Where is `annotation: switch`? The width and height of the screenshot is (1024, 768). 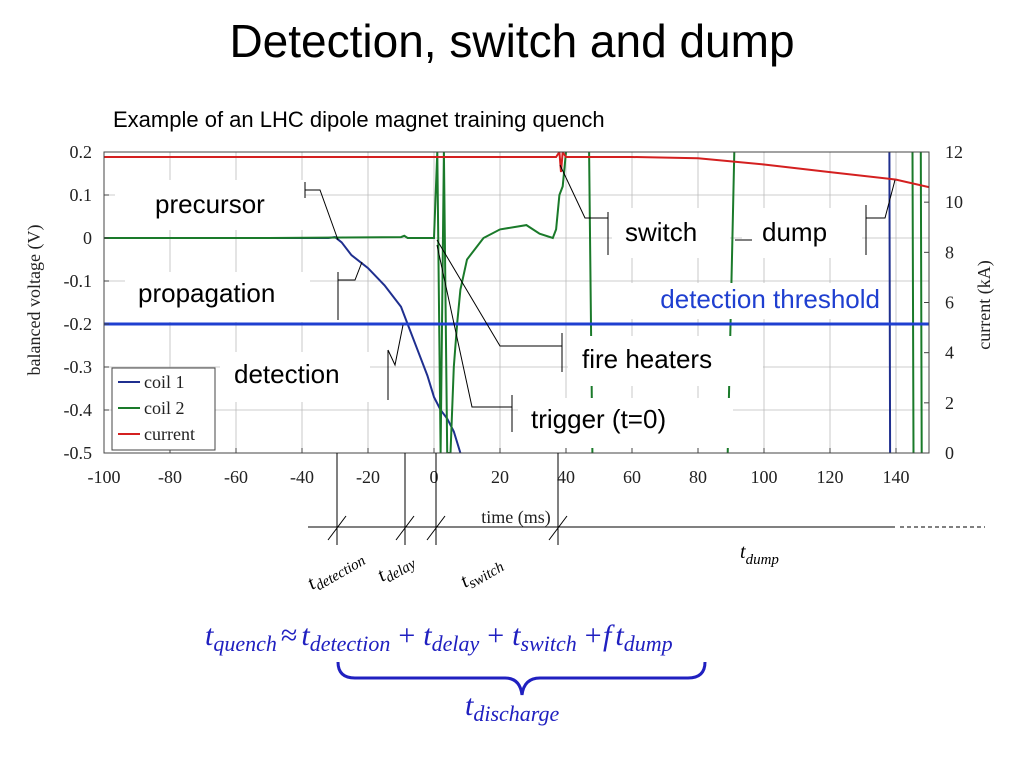 annotation: switch is located at coordinates (661, 232).